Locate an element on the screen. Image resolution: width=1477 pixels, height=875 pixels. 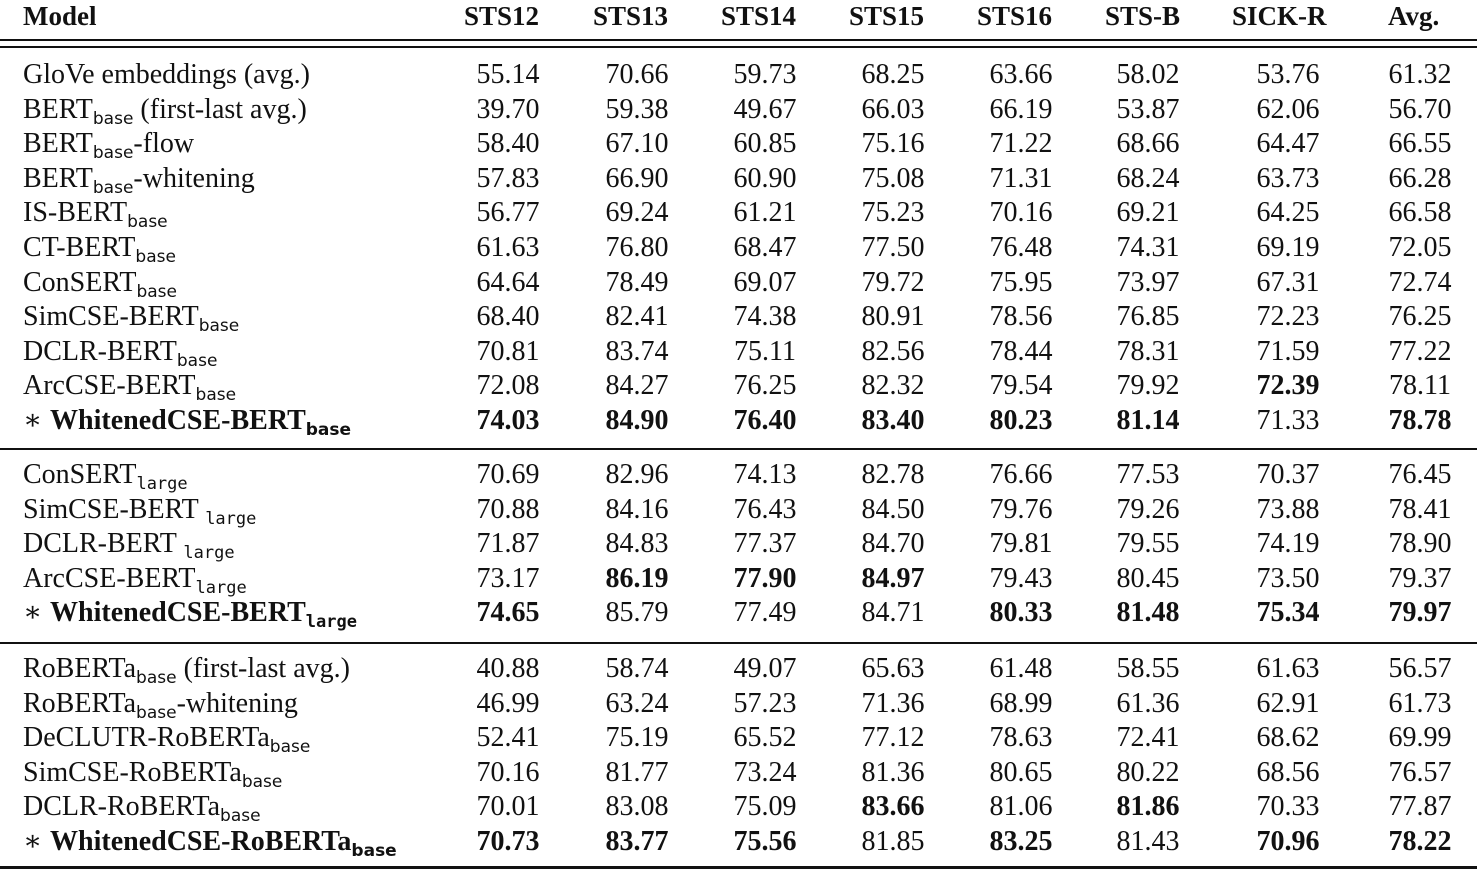
score-cell: 69.19 is located at coordinates (1288, 247).